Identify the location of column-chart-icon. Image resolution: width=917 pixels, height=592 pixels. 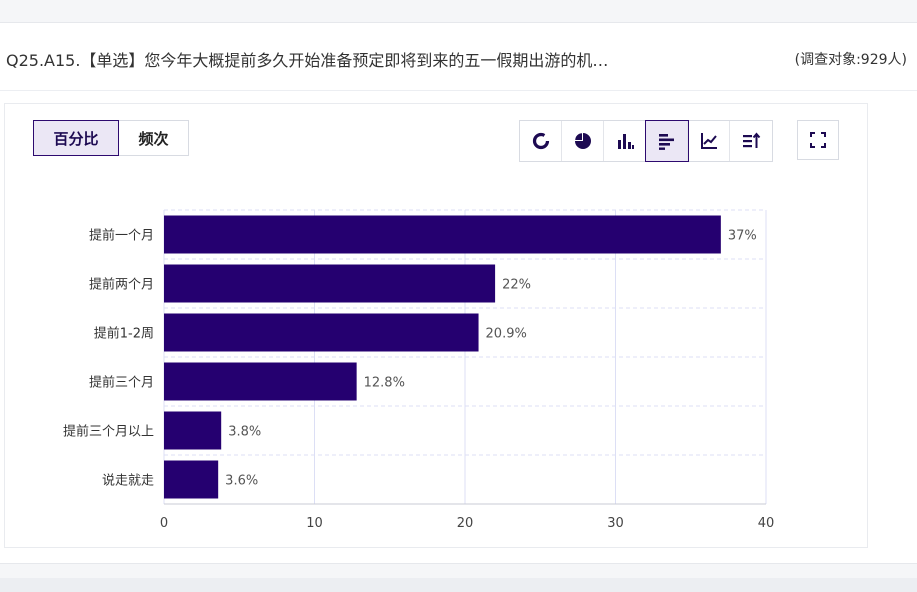
(625, 141).